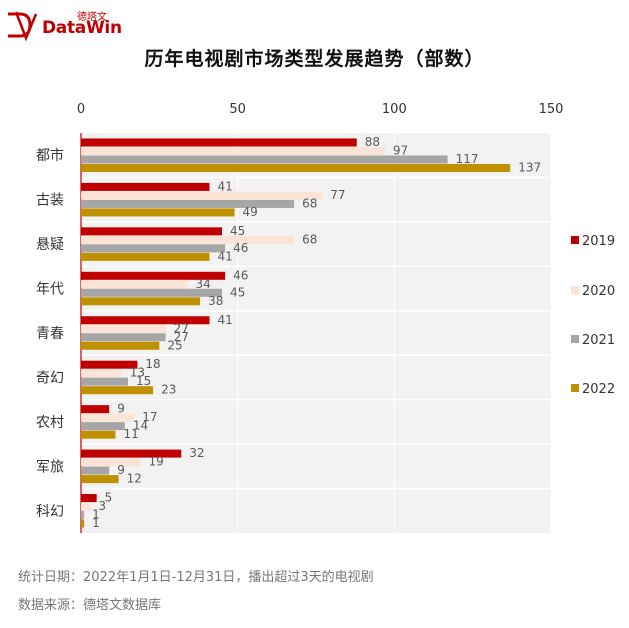 The height and width of the screenshot is (628, 629). Describe the element at coordinates (50, 512) in the screenshot. I see `category-label: 科幻` at that location.